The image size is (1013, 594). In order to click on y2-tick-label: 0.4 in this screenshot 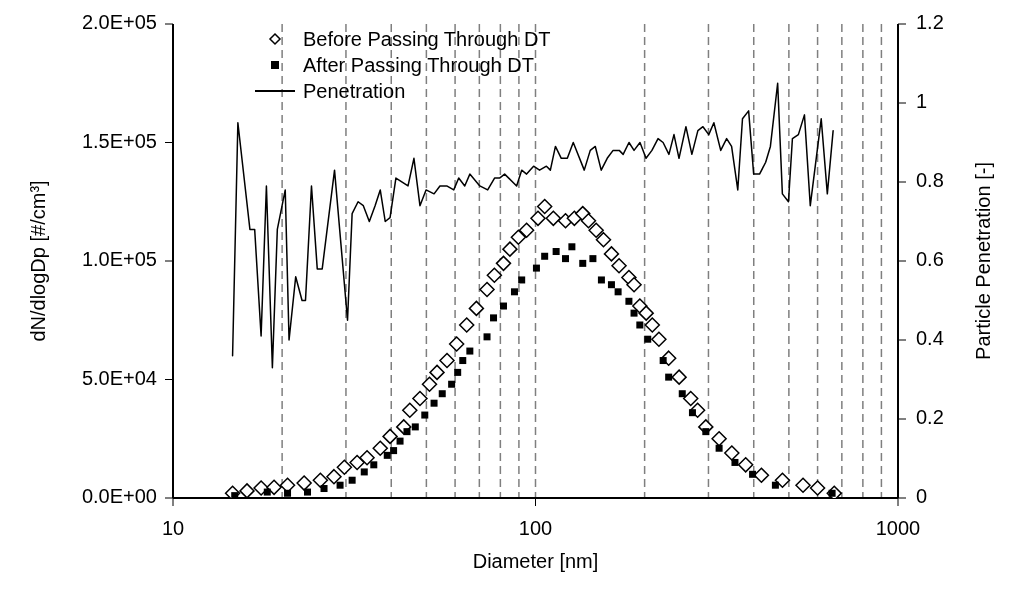, I will do `click(930, 338)`.